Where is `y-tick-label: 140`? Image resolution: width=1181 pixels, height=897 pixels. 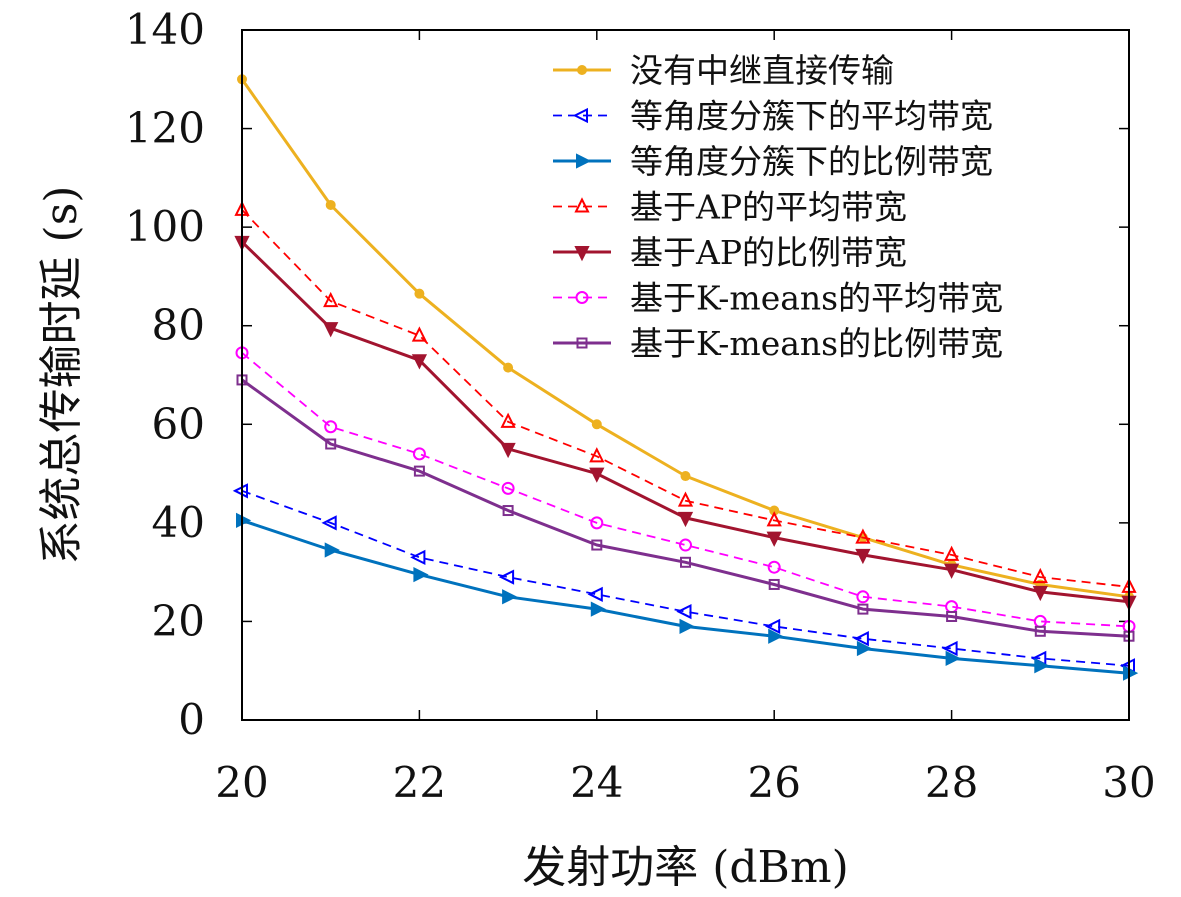 y-tick-label: 140 is located at coordinates (165, 29).